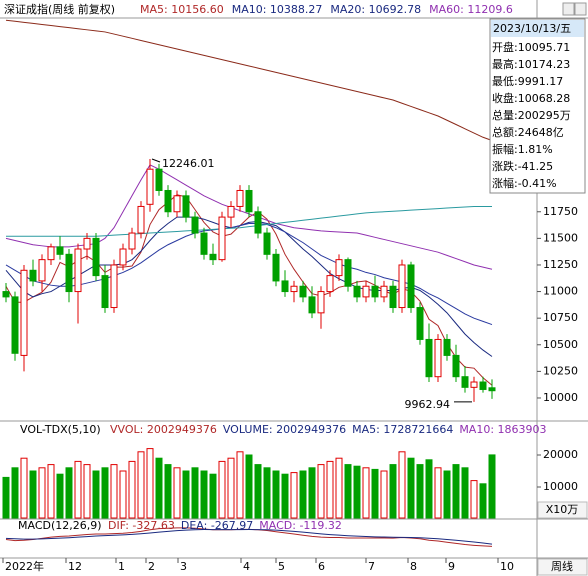 This screenshot has width=588, height=576. I want to click on volume-legend: VVOL: 2002949376, so click(163, 429).